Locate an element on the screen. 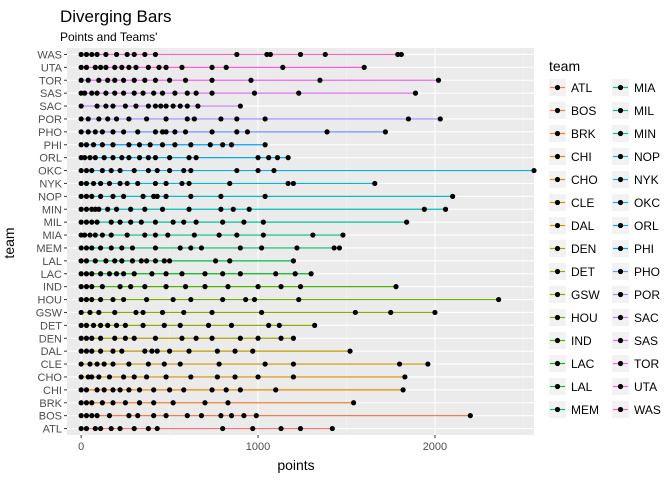 This screenshot has height=480, width=672. legend-label: LAL is located at coordinates (582, 387).